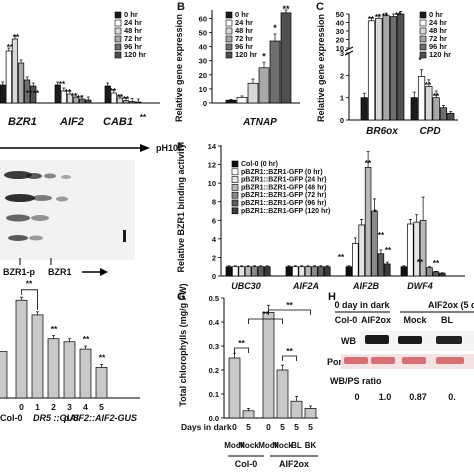 The height and width of the screenshot is (474, 474). Describe the element at coordinates (259, 122) in the screenshot. I see `panel-b-gene-label: ATNAP` at that location.